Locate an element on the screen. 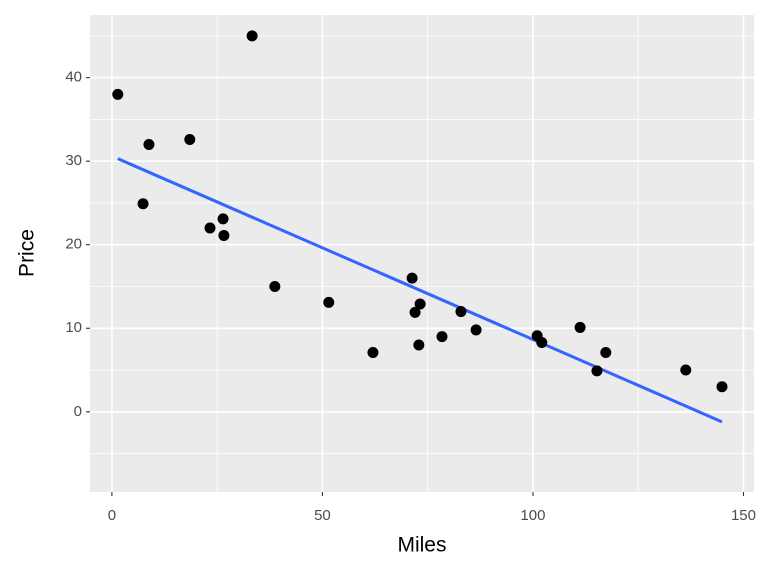  y-tick-label: 20 is located at coordinates (73, 244).